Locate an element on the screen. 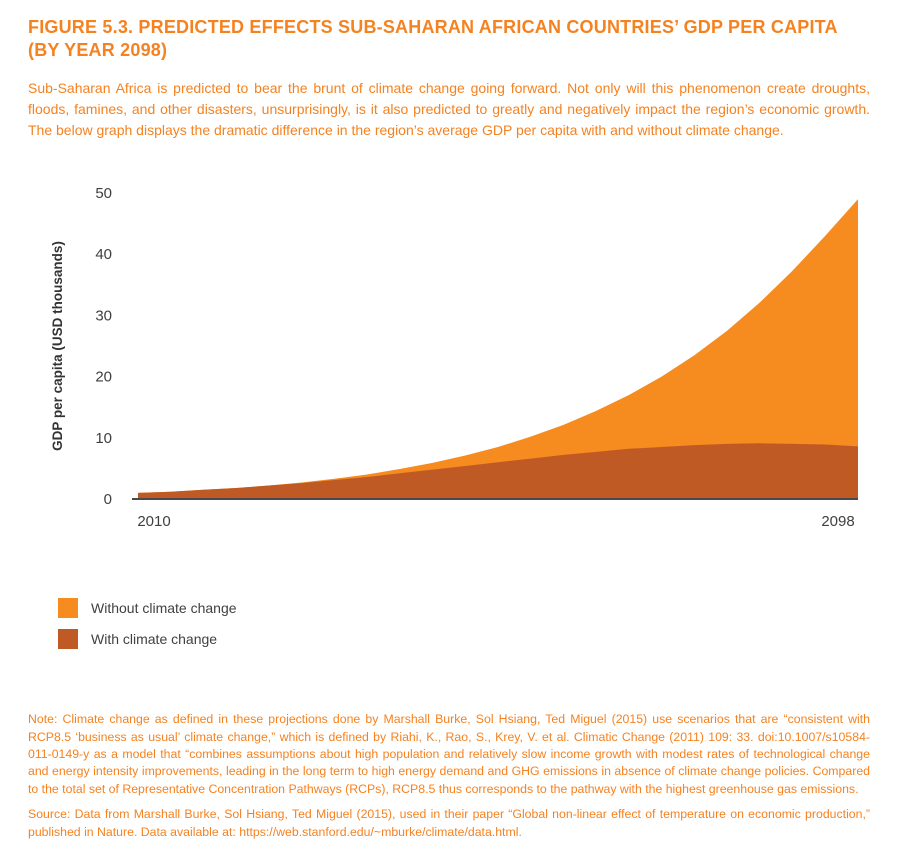 The height and width of the screenshot is (848, 898). area-with-climate-change is located at coordinates (498, 471).